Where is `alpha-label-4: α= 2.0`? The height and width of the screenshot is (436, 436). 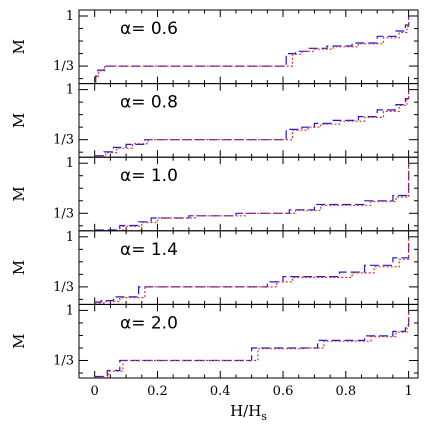
alpha-label-4: α= 2.0 is located at coordinates (149, 323).